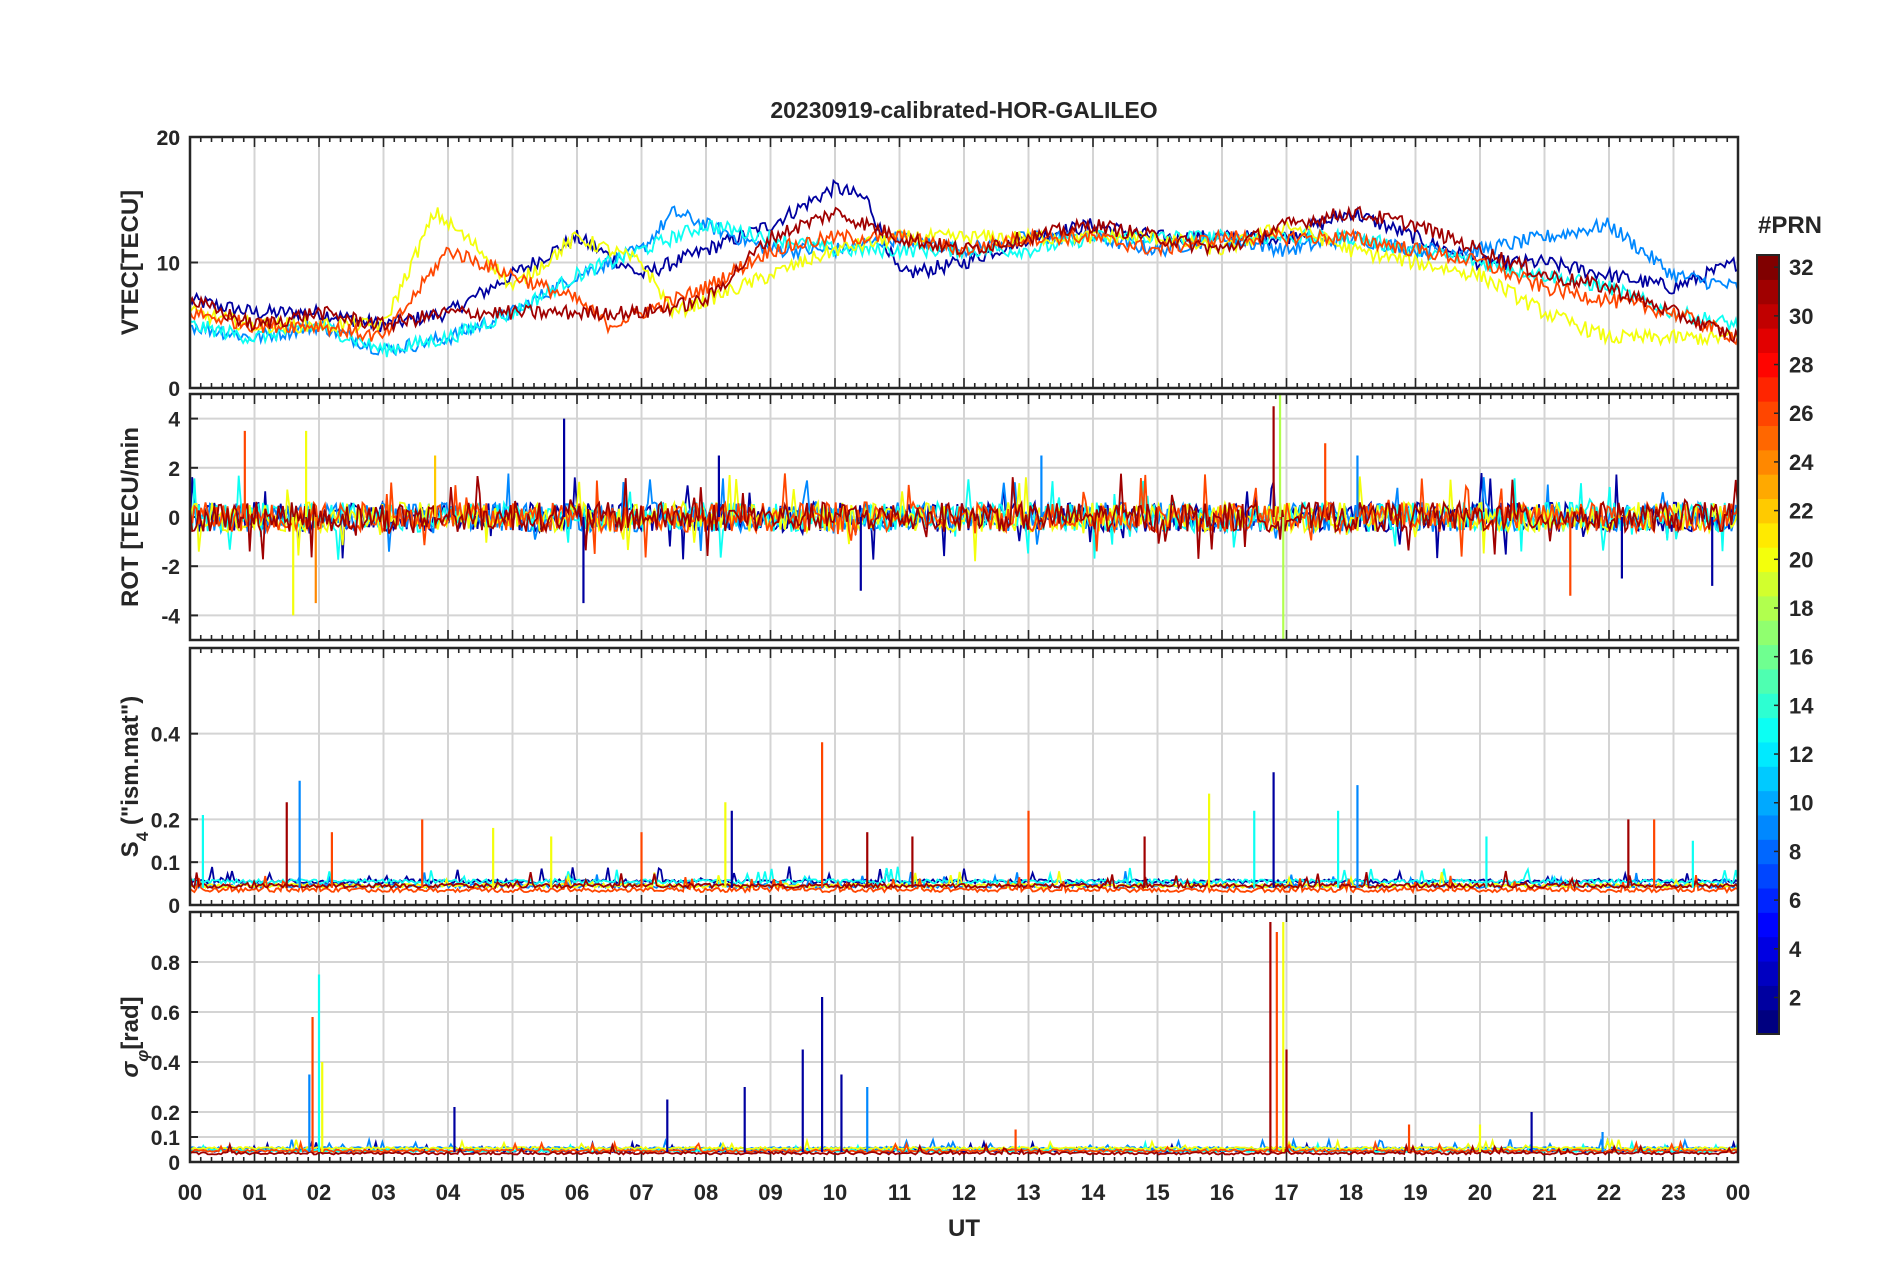 The image size is (1902, 1277). What do you see at coordinates (1480, 1192) in the screenshot?
I see `x-tick-label: 20` at bounding box center [1480, 1192].